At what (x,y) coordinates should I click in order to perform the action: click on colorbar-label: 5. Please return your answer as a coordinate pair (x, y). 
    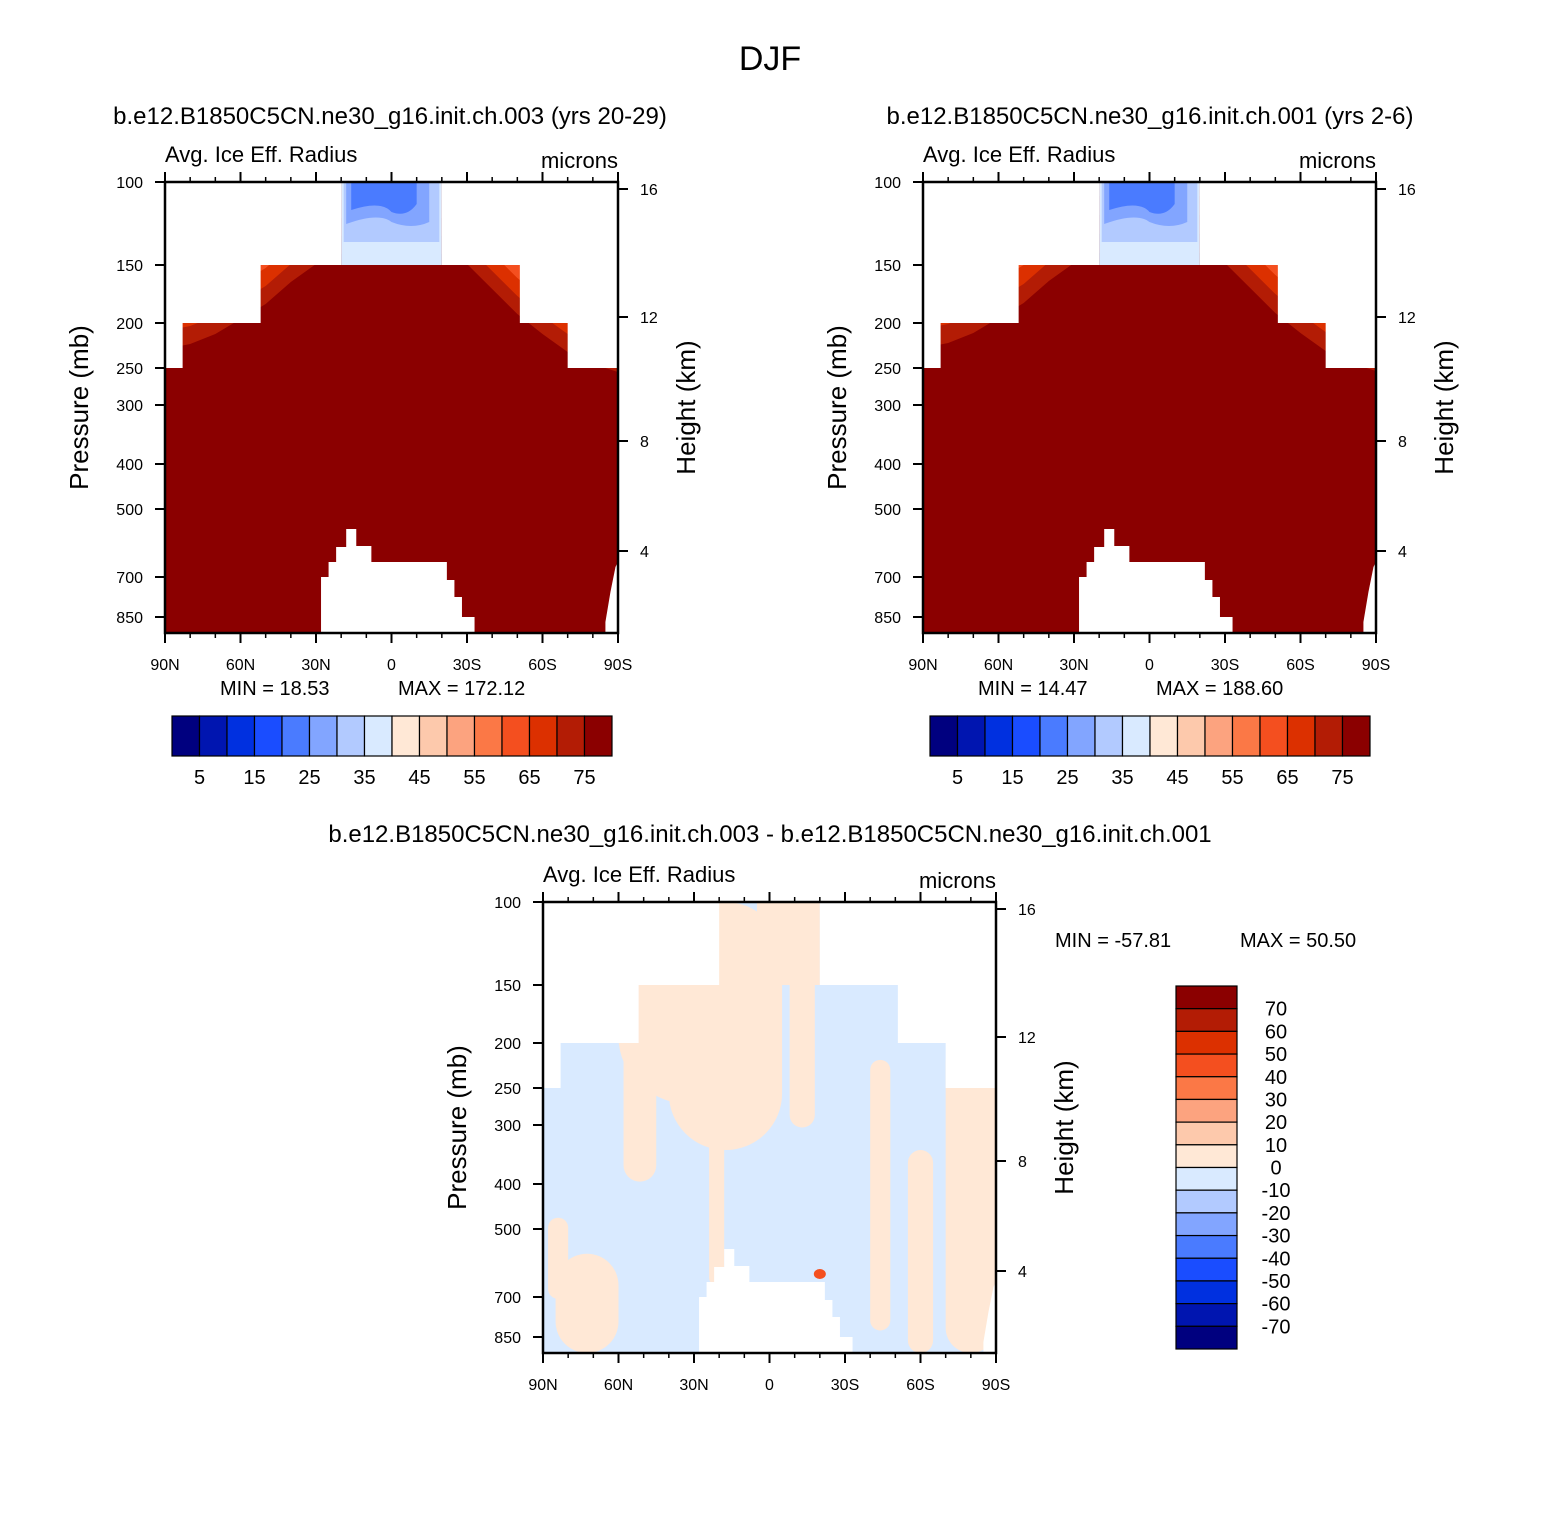
    Looking at the image, I should click on (957, 778).